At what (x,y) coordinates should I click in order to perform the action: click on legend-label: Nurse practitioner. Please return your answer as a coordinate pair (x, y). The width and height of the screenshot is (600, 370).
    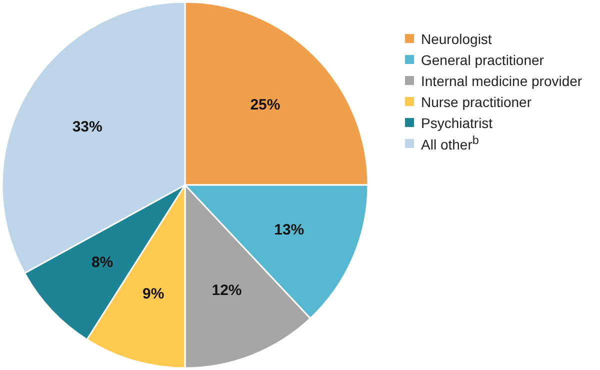
    Looking at the image, I should click on (476, 102).